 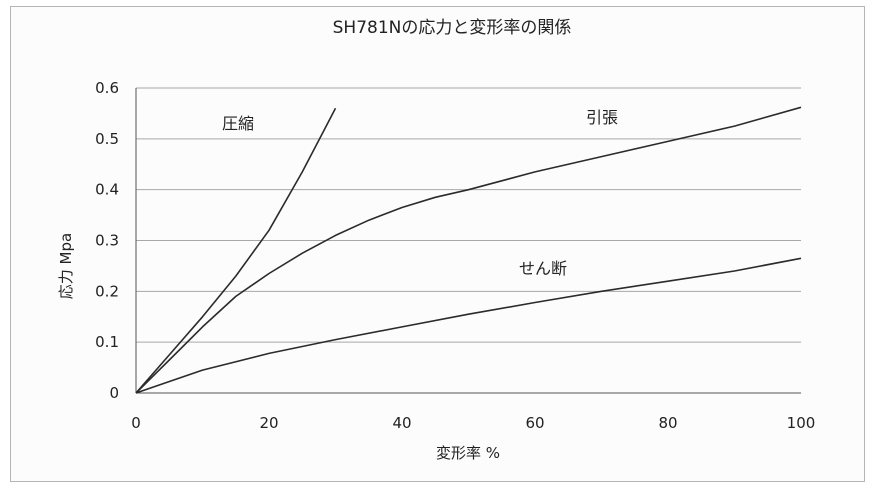 What do you see at coordinates (66, 266) in the screenshot?
I see `y-axis-label: 応力 Mpa` at bounding box center [66, 266].